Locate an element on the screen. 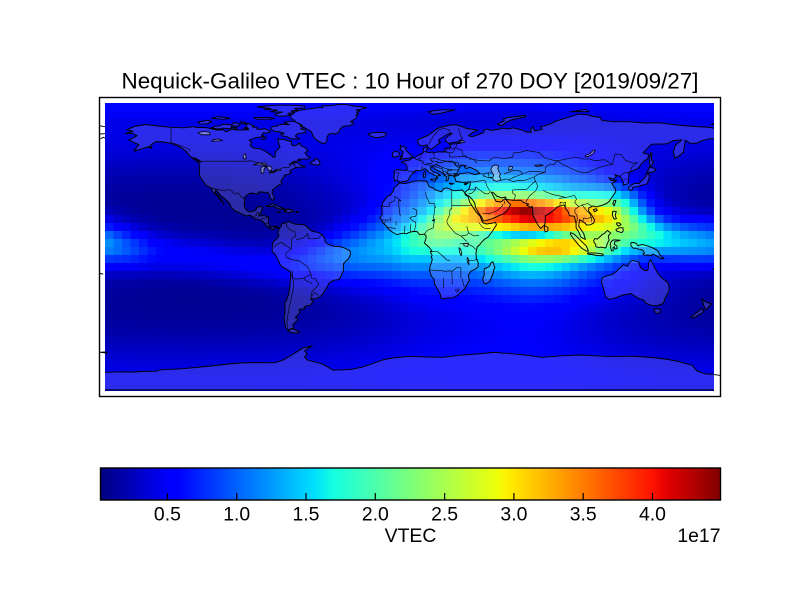  svg-text: 1e17 is located at coordinates (698, 536).